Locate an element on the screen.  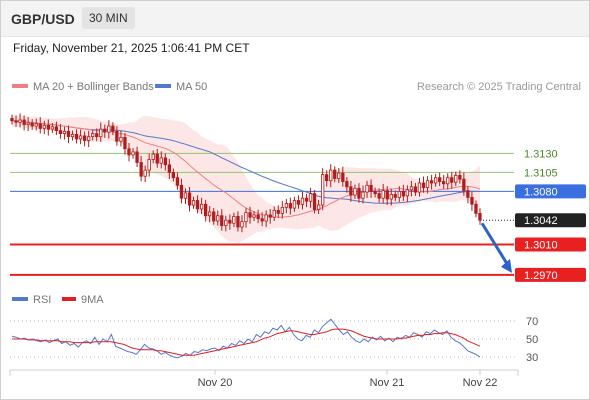
x-tick-label: Nov 22 is located at coordinates (480, 383).